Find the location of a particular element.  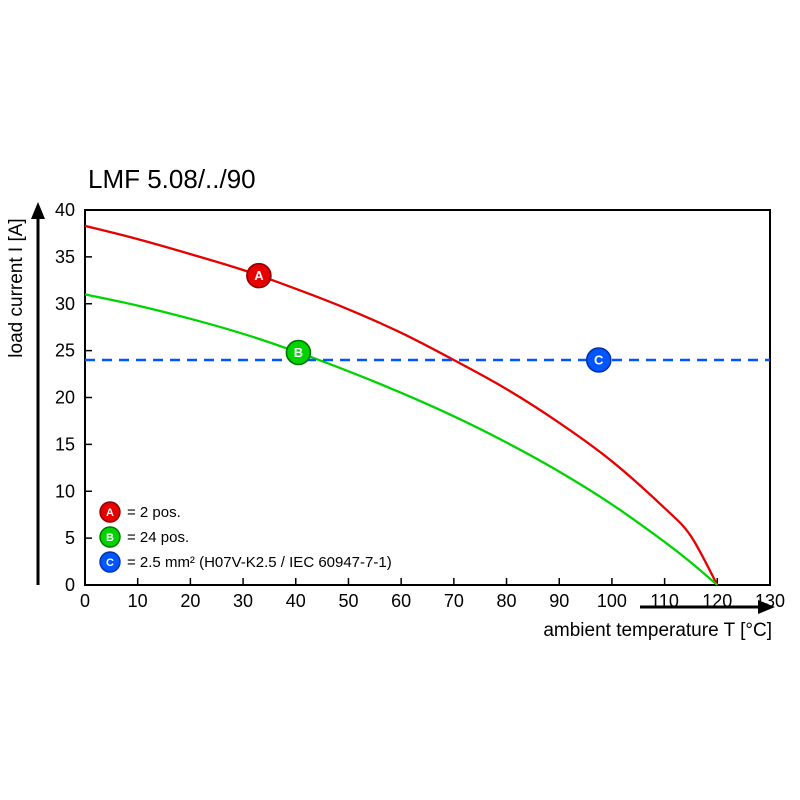

x-axis-label: ambient temperature T [°C] is located at coordinates (657, 630).